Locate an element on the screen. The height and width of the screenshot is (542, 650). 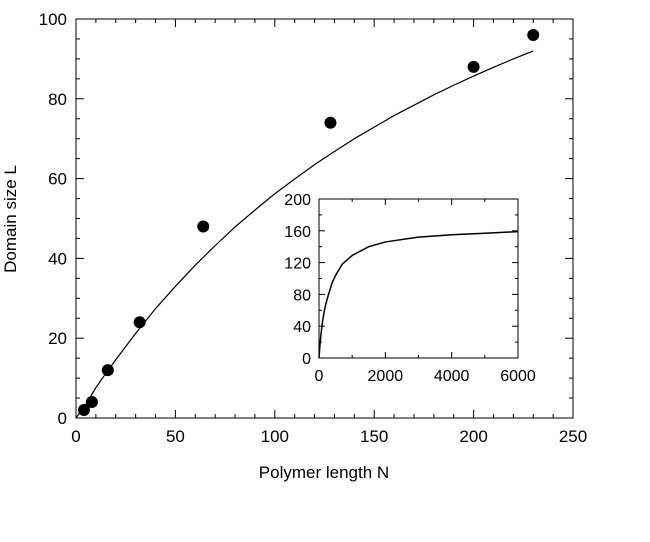
inset-y-tick-label: 40 is located at coordinates (302, 327).